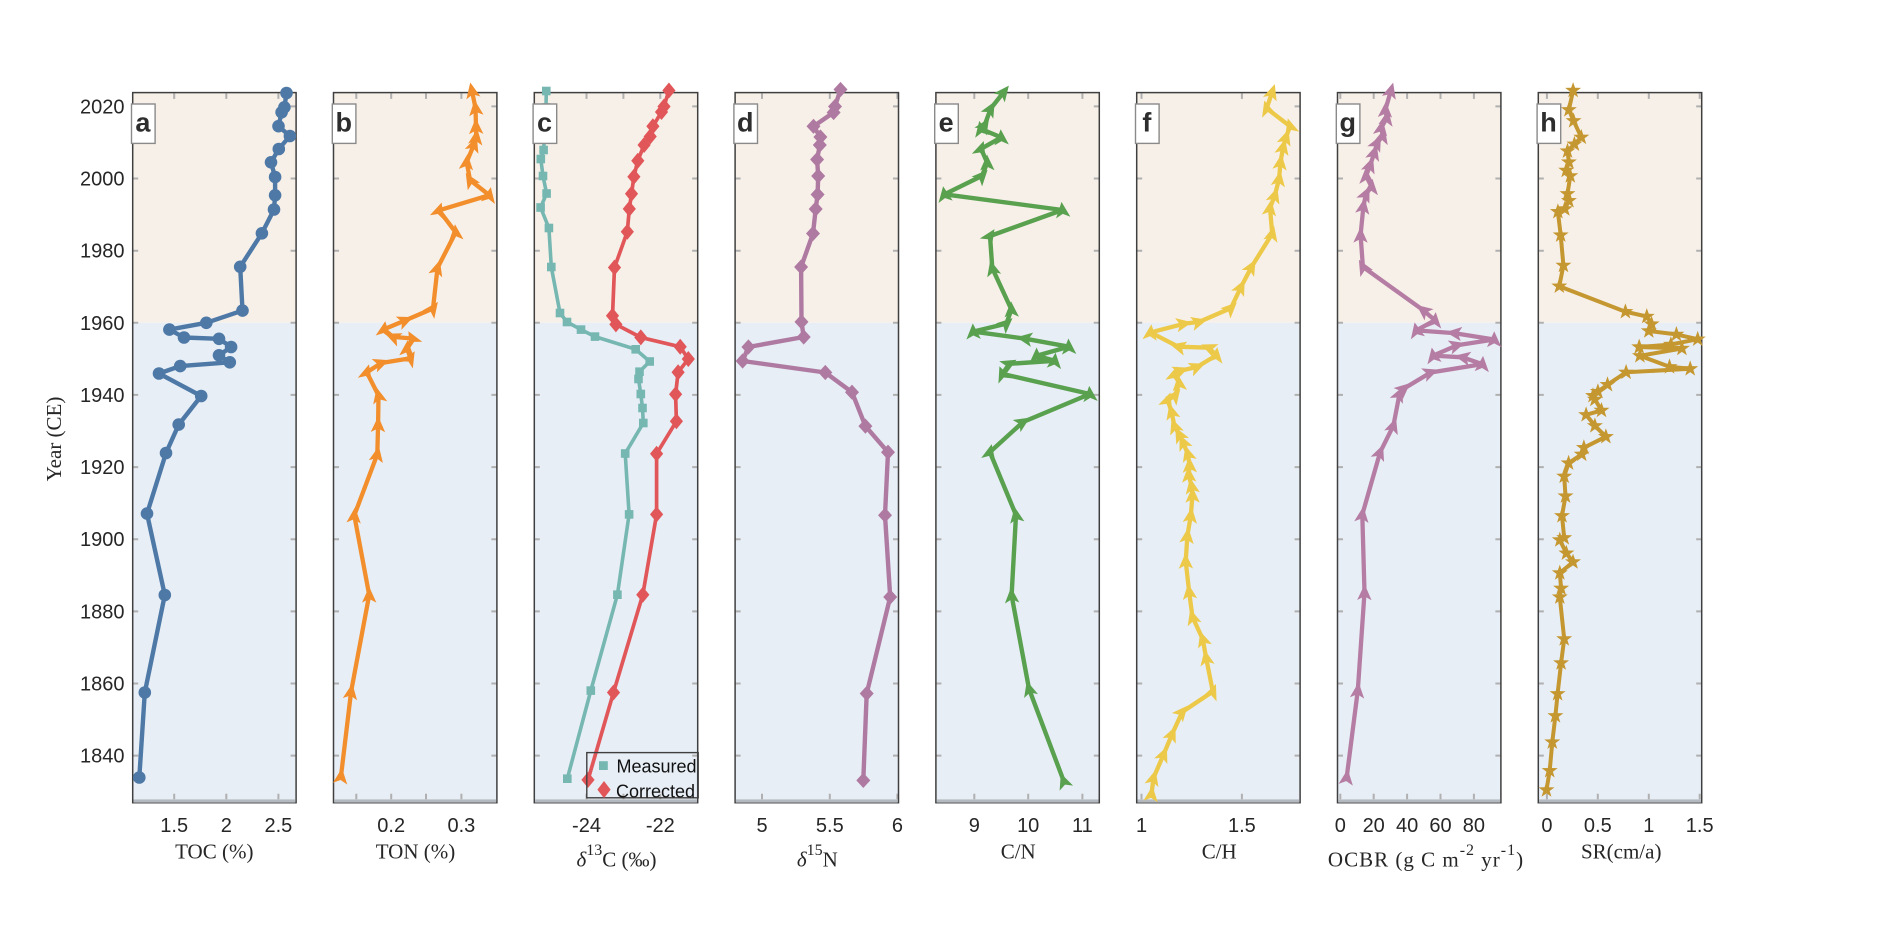 The image size is (1894, 949). What do you see at coordinates (1018, 852) in the screenshot?
I see `svg-text: C/N` at bounding box center [1018, 852].